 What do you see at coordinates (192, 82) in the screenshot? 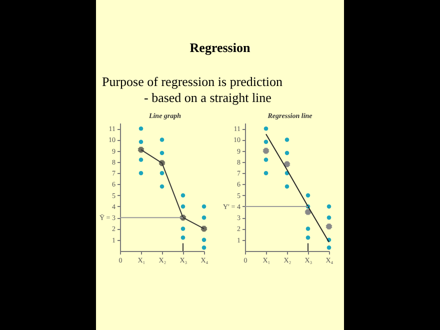
I see `text: Purpose of regression is prediction` at bounding box center [192, 82].